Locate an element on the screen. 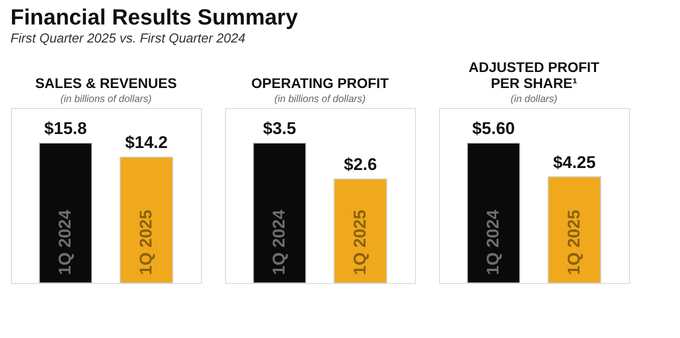 This screenshot has width=680, height=338. data-label: $5.60 is located at coordinates (493, 128).